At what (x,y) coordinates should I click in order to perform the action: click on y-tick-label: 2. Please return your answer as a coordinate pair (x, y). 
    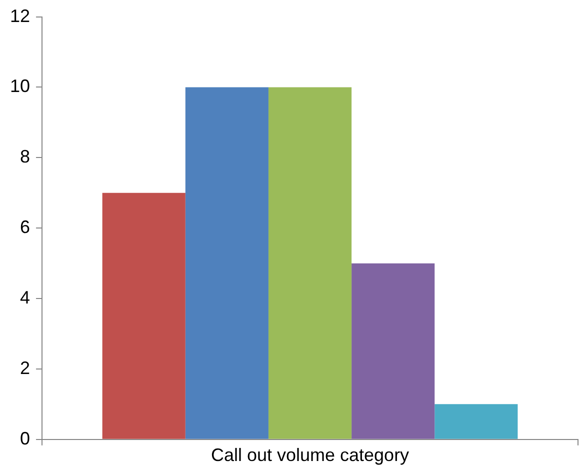
    Looking at the image, I should click on (25, 368).